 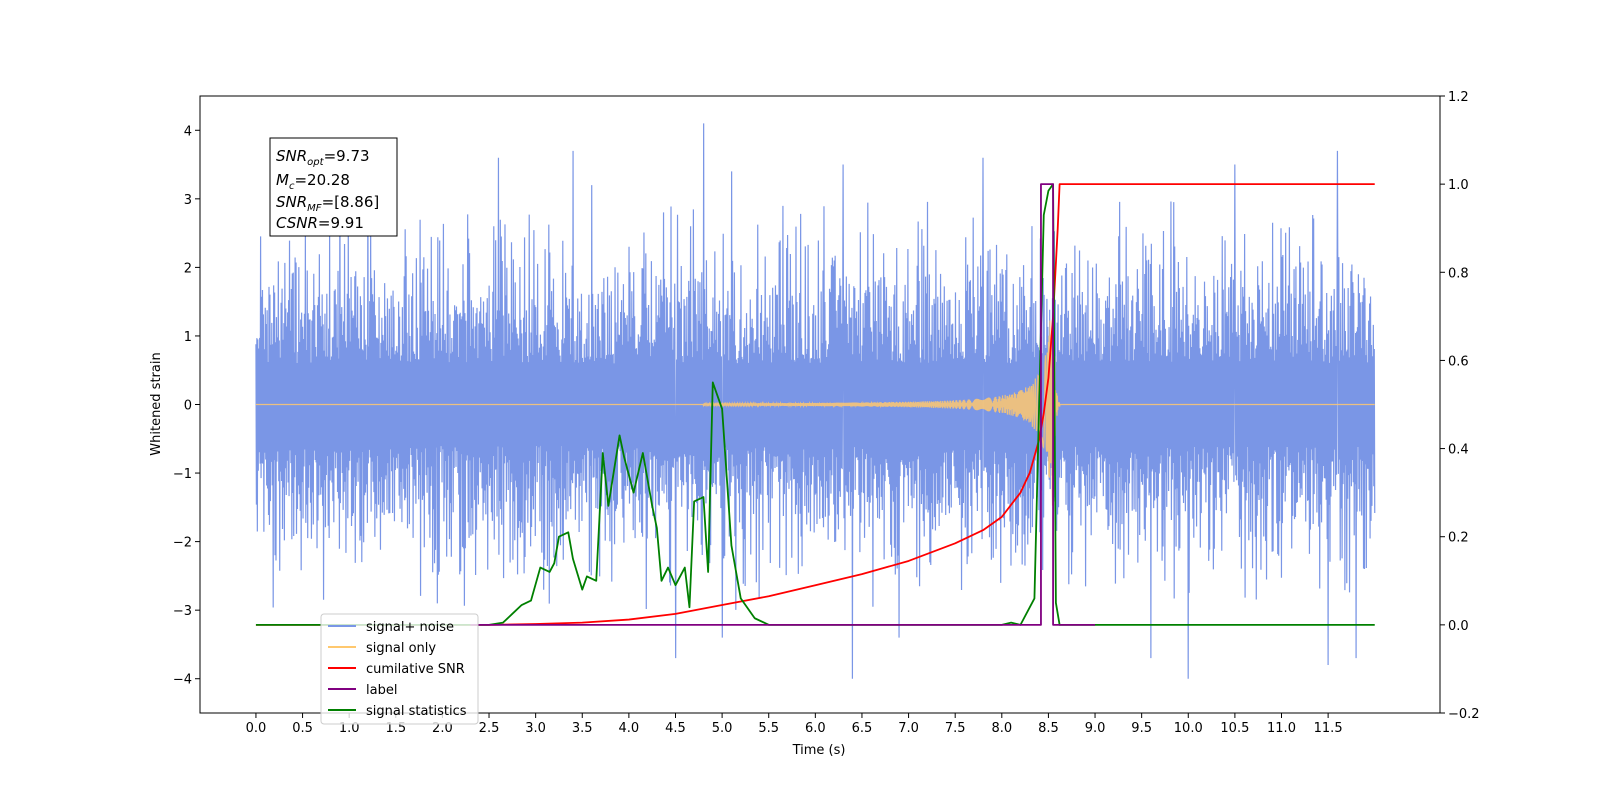 I want to click on csnr-text: CSNR=9.91, so click(x=320, y=223).